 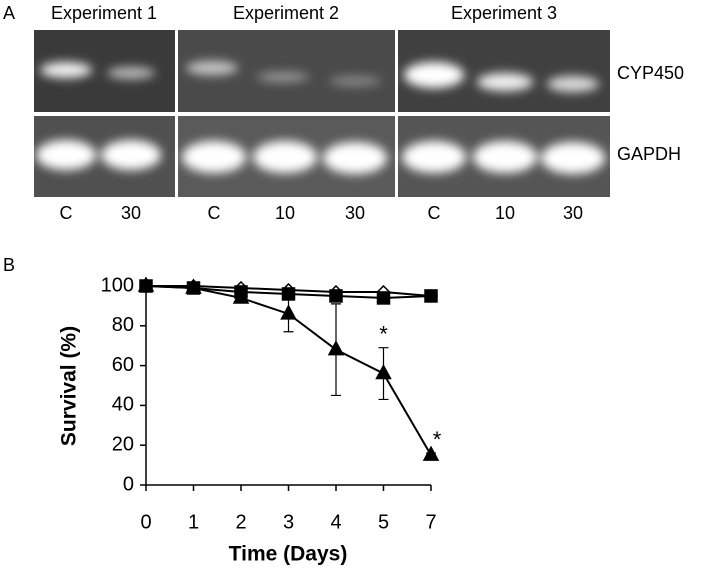 I want to click on y-axis-title: Survival (%), so click(x=69, y=386).